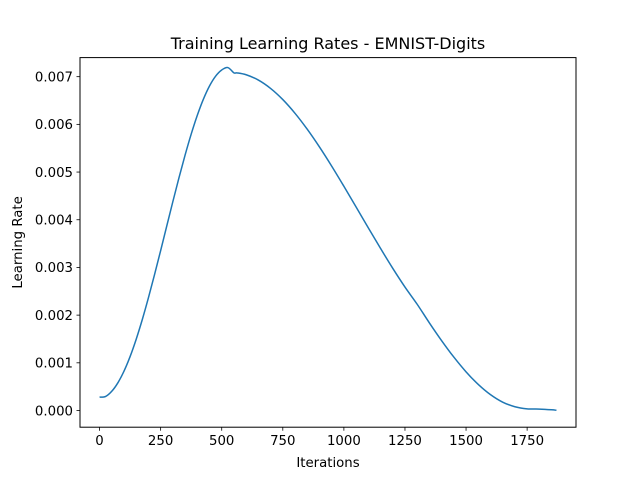 Image resolution: width=640 pixels, height=480 pixels. Describe the element at coordinates (54, 77) in the screenshot. I see `y-tick-label: 0.007` at that location.